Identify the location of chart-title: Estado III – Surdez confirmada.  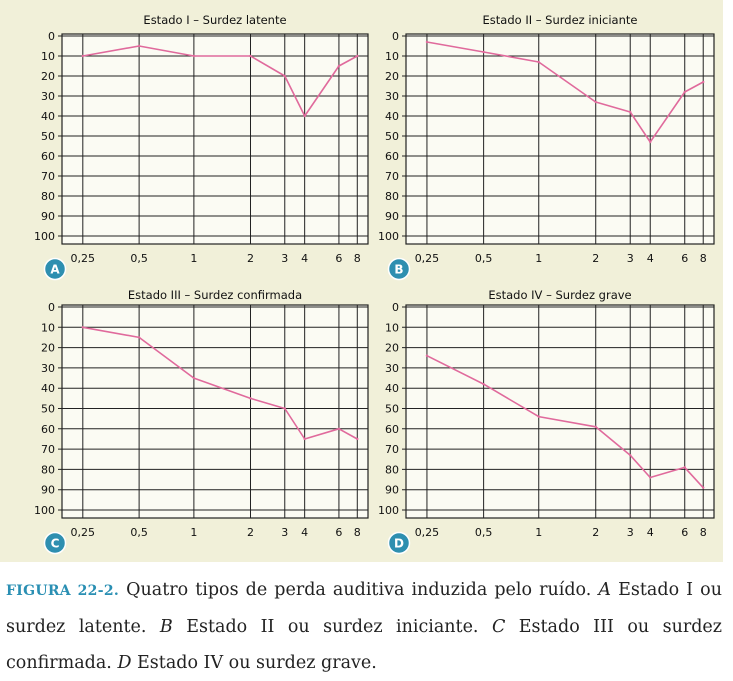
(215, 295).